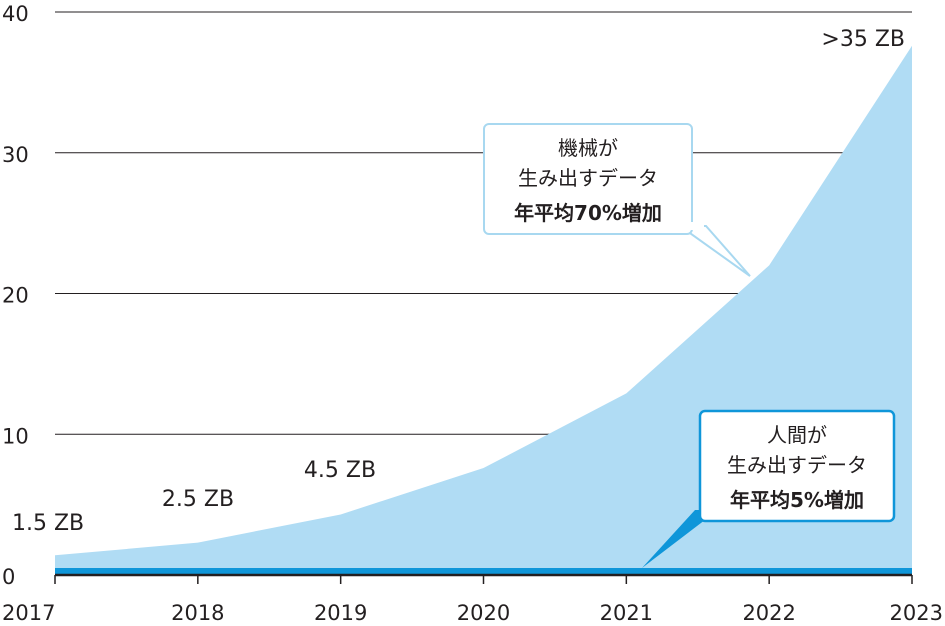 The image size is (945, 626). I want to click on value-annotation: 1.5 ZB, so click(48, 523).